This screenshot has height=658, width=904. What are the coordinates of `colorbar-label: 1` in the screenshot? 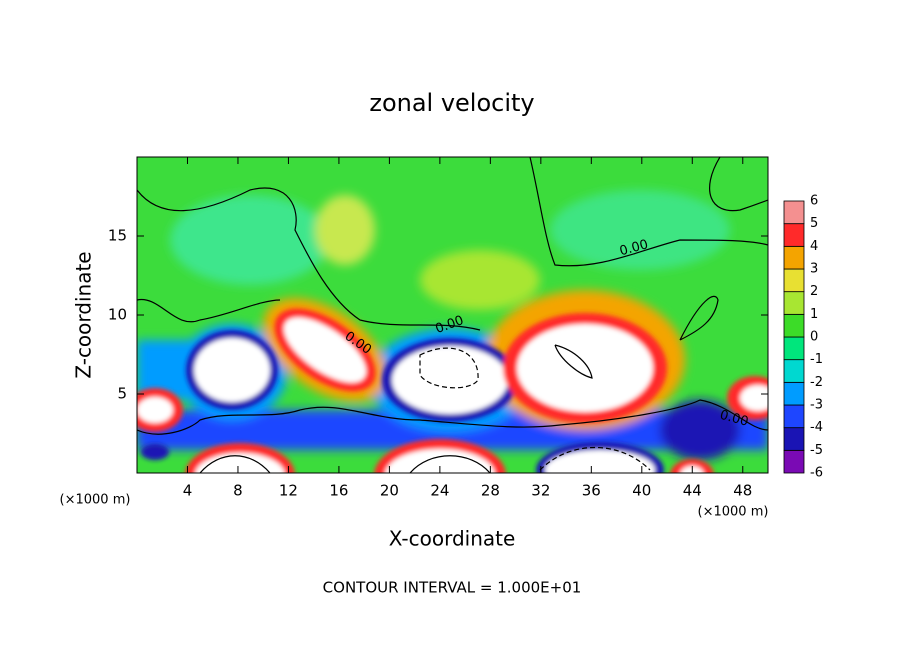 It's located at (814, 314).